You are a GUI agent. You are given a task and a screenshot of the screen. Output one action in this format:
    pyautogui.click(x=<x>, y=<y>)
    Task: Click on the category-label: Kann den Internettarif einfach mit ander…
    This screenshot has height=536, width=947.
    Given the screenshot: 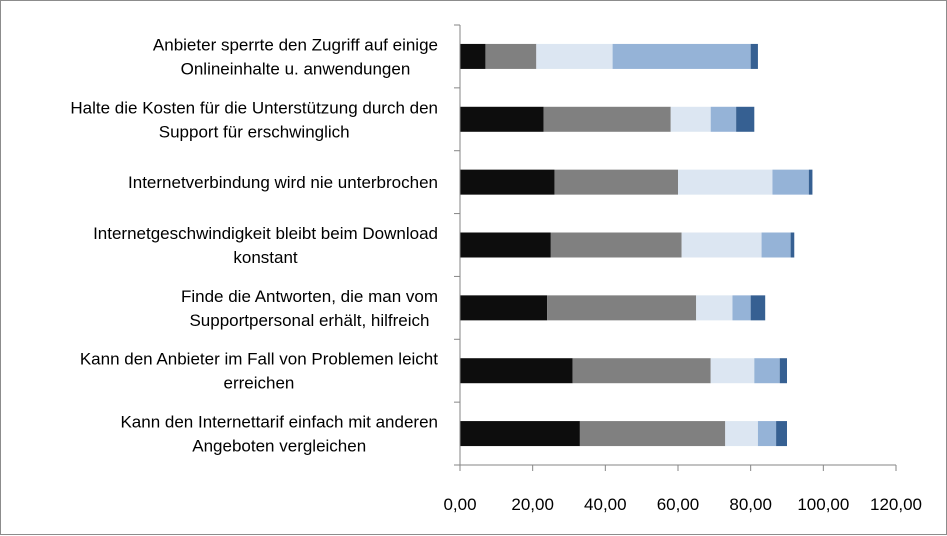 What is the action you would take?
    pyautogui.click(x=279, y=434)
    